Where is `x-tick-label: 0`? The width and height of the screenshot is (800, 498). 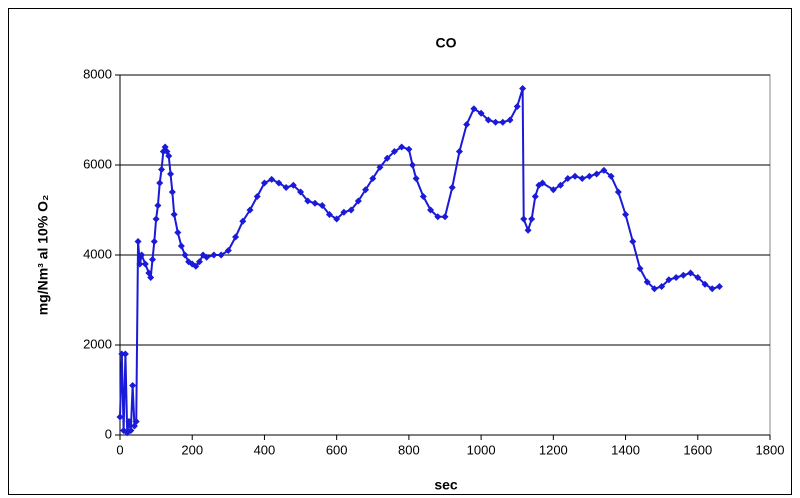
x-tick-label: 0 is located at coordinates (119, 449).